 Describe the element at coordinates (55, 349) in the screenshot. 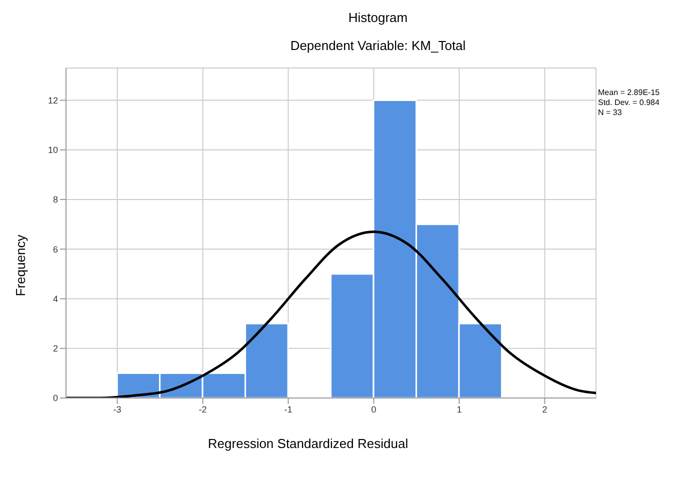

I see `y-tick-label: 2` at that location.